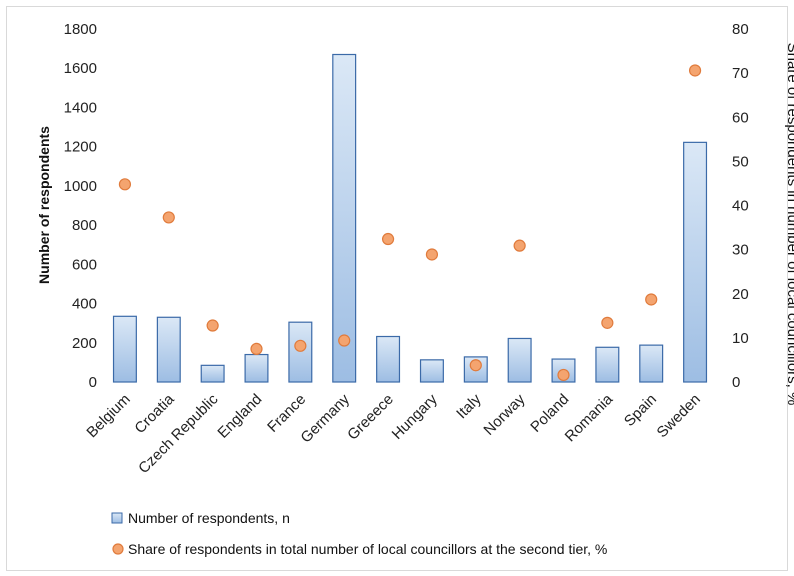  What do you see at coordinates (80, 107) in the screenshot?
I see `y-tick-label: 1400` at bounding box center [80, 107].